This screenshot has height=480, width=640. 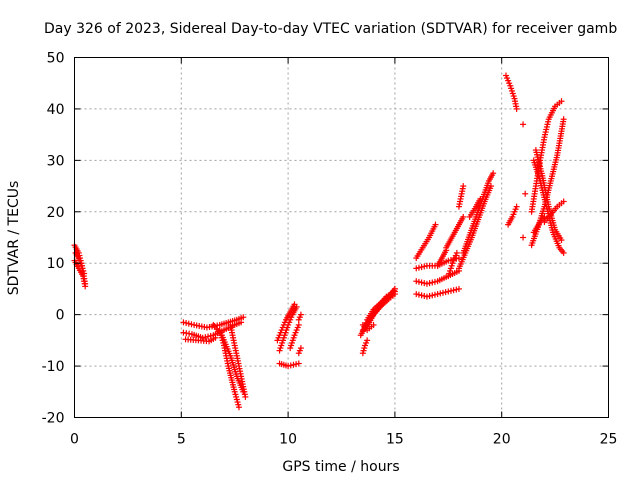 I want to click on x-tick-label: 25, so click(x=609, y=440).